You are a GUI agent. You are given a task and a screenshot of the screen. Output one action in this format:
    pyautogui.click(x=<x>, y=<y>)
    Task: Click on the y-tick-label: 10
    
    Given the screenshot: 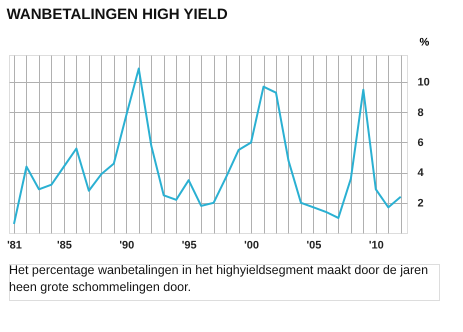 What is the action you would take?
    pyautogui.click(x=424, y=82)
    